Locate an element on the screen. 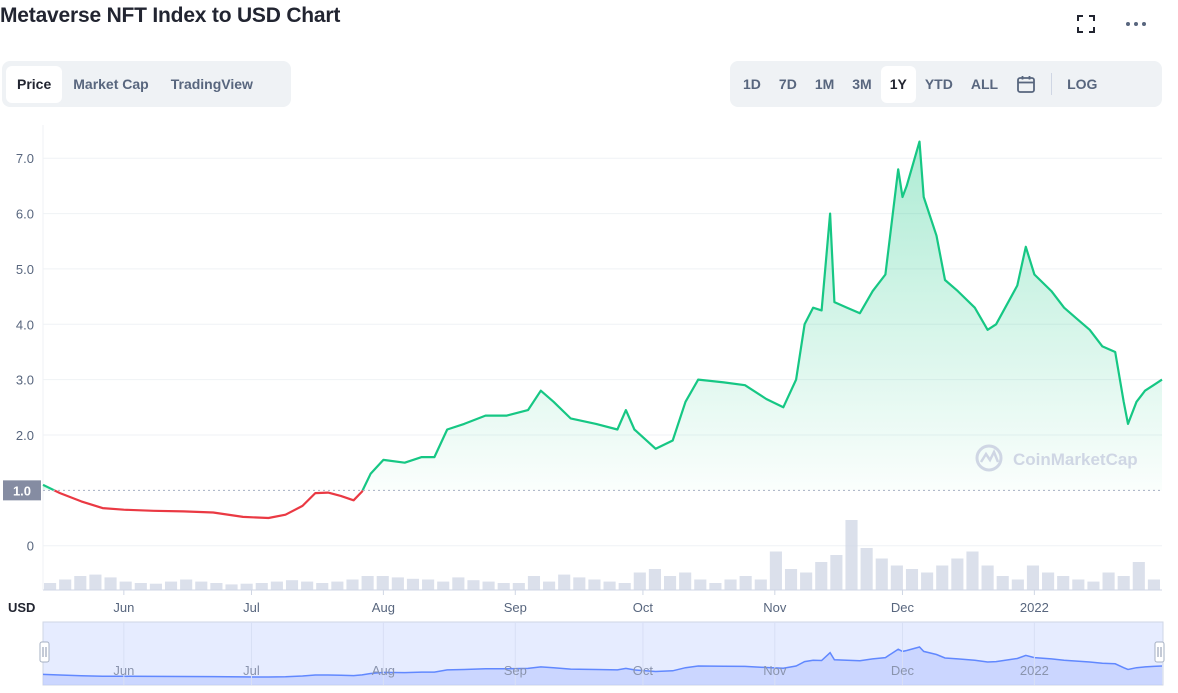  y-tick-label: 5.0 is located at coordinates (25, 269).